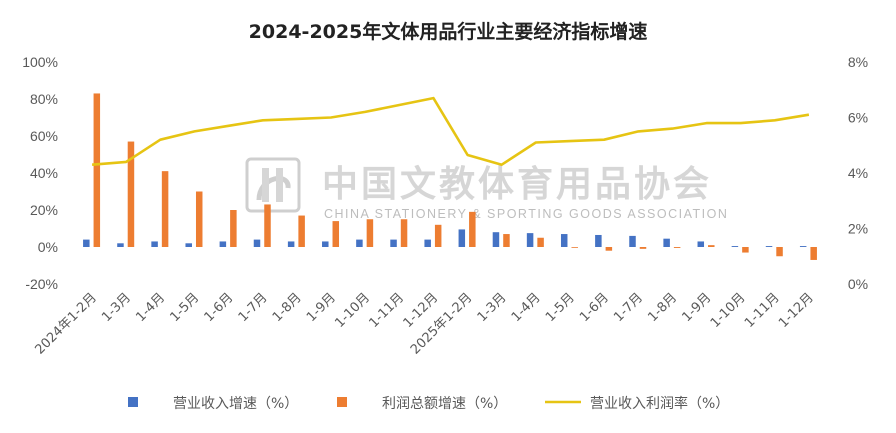 The width and height of the screenshot is (896, 433). I want to click on right-axis-tick-label: 4%, so click(858, 173).